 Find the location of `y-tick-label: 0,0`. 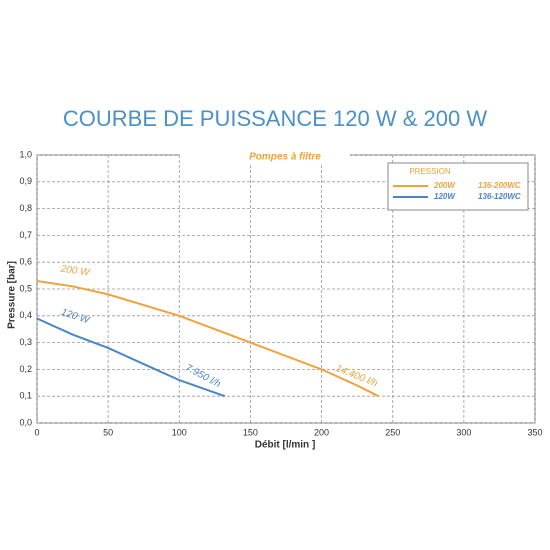

y-tick-label: 0,0 is located at coordinates (25, 422).